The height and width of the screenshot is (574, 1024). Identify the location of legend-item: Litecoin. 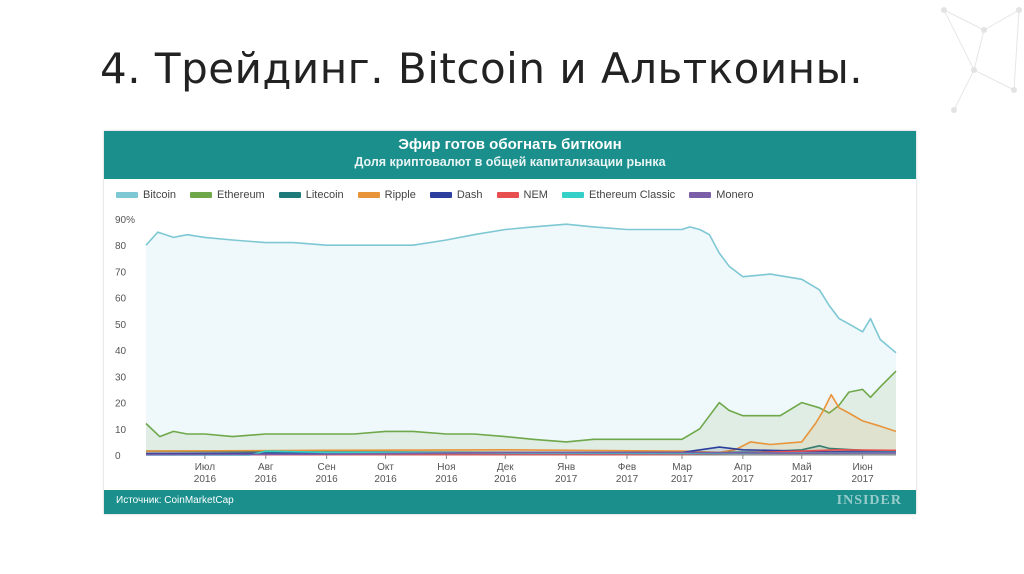
(311, 195).